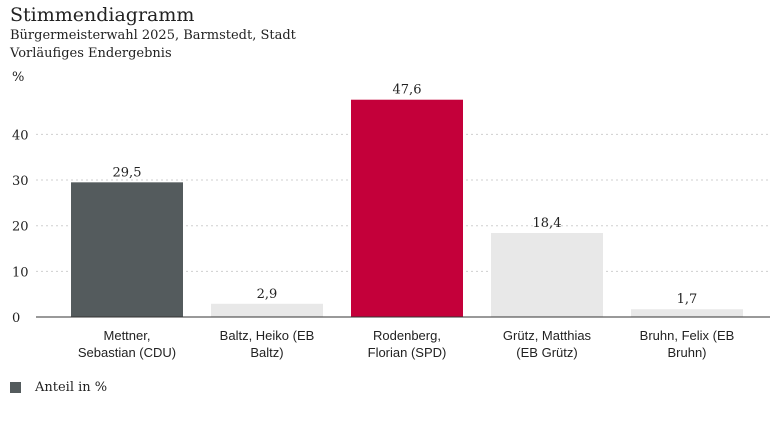  I want to click on y-tick-label: 30, so click(20, 181).